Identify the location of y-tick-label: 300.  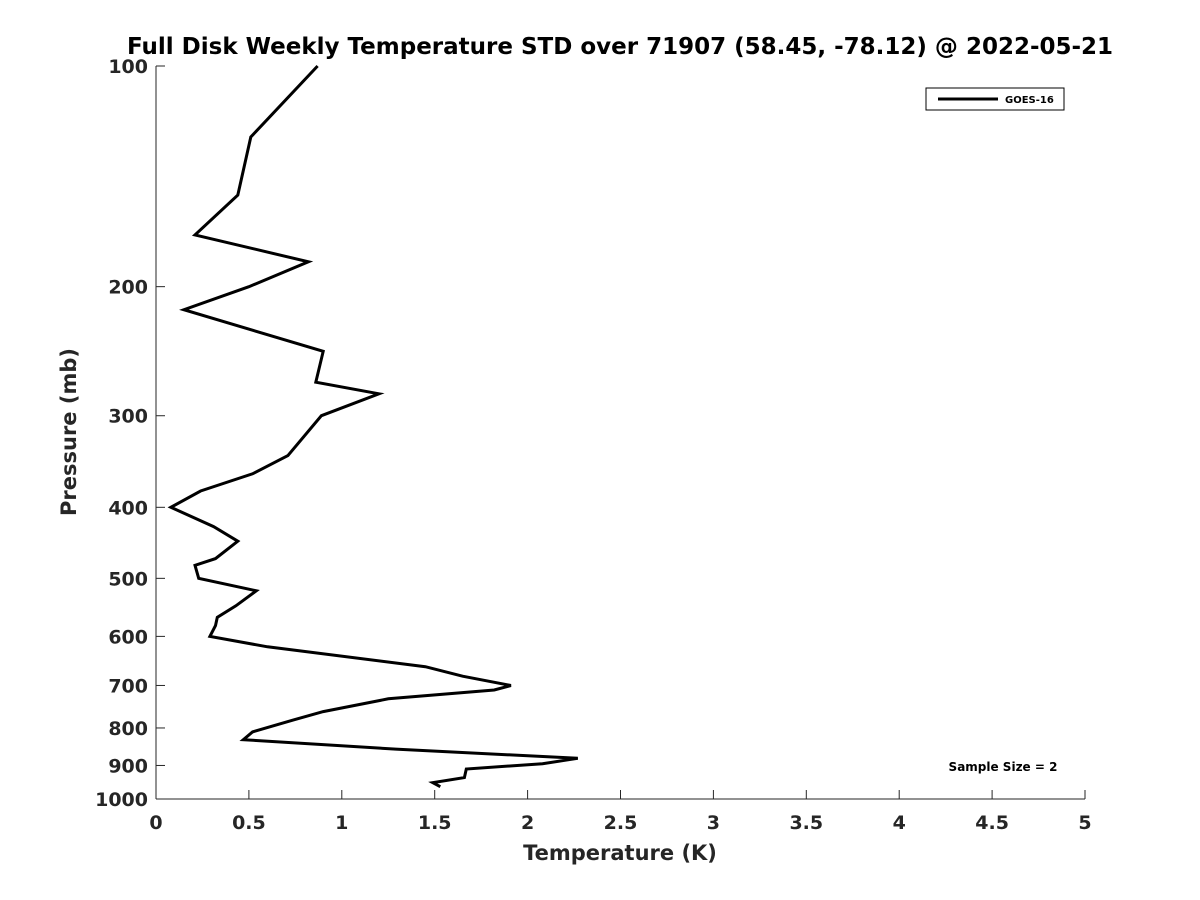
(128, 417).